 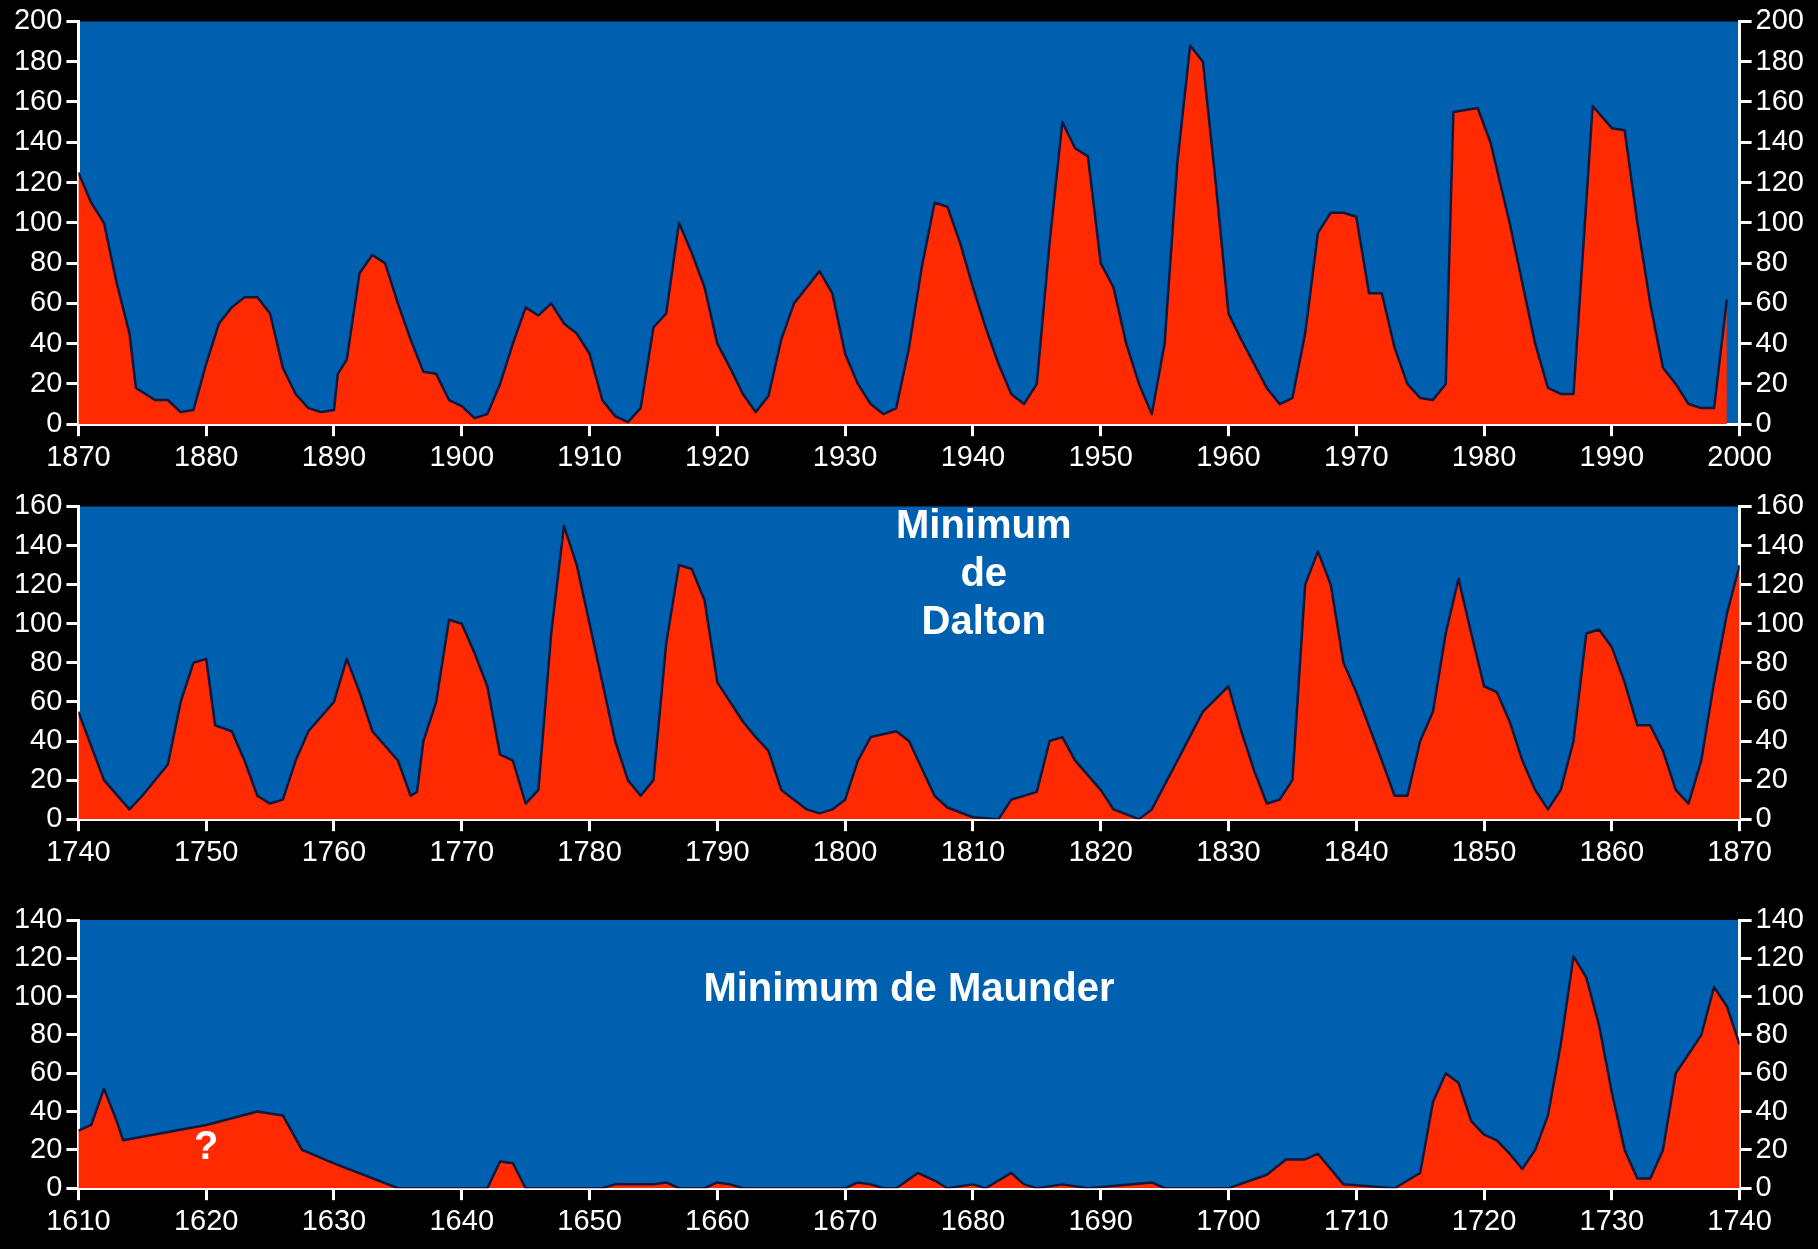 What do you see at coordinates (334, 455) in the screenshot?
I see `x-tick-label: 1890` at bounding box center [334, 455].